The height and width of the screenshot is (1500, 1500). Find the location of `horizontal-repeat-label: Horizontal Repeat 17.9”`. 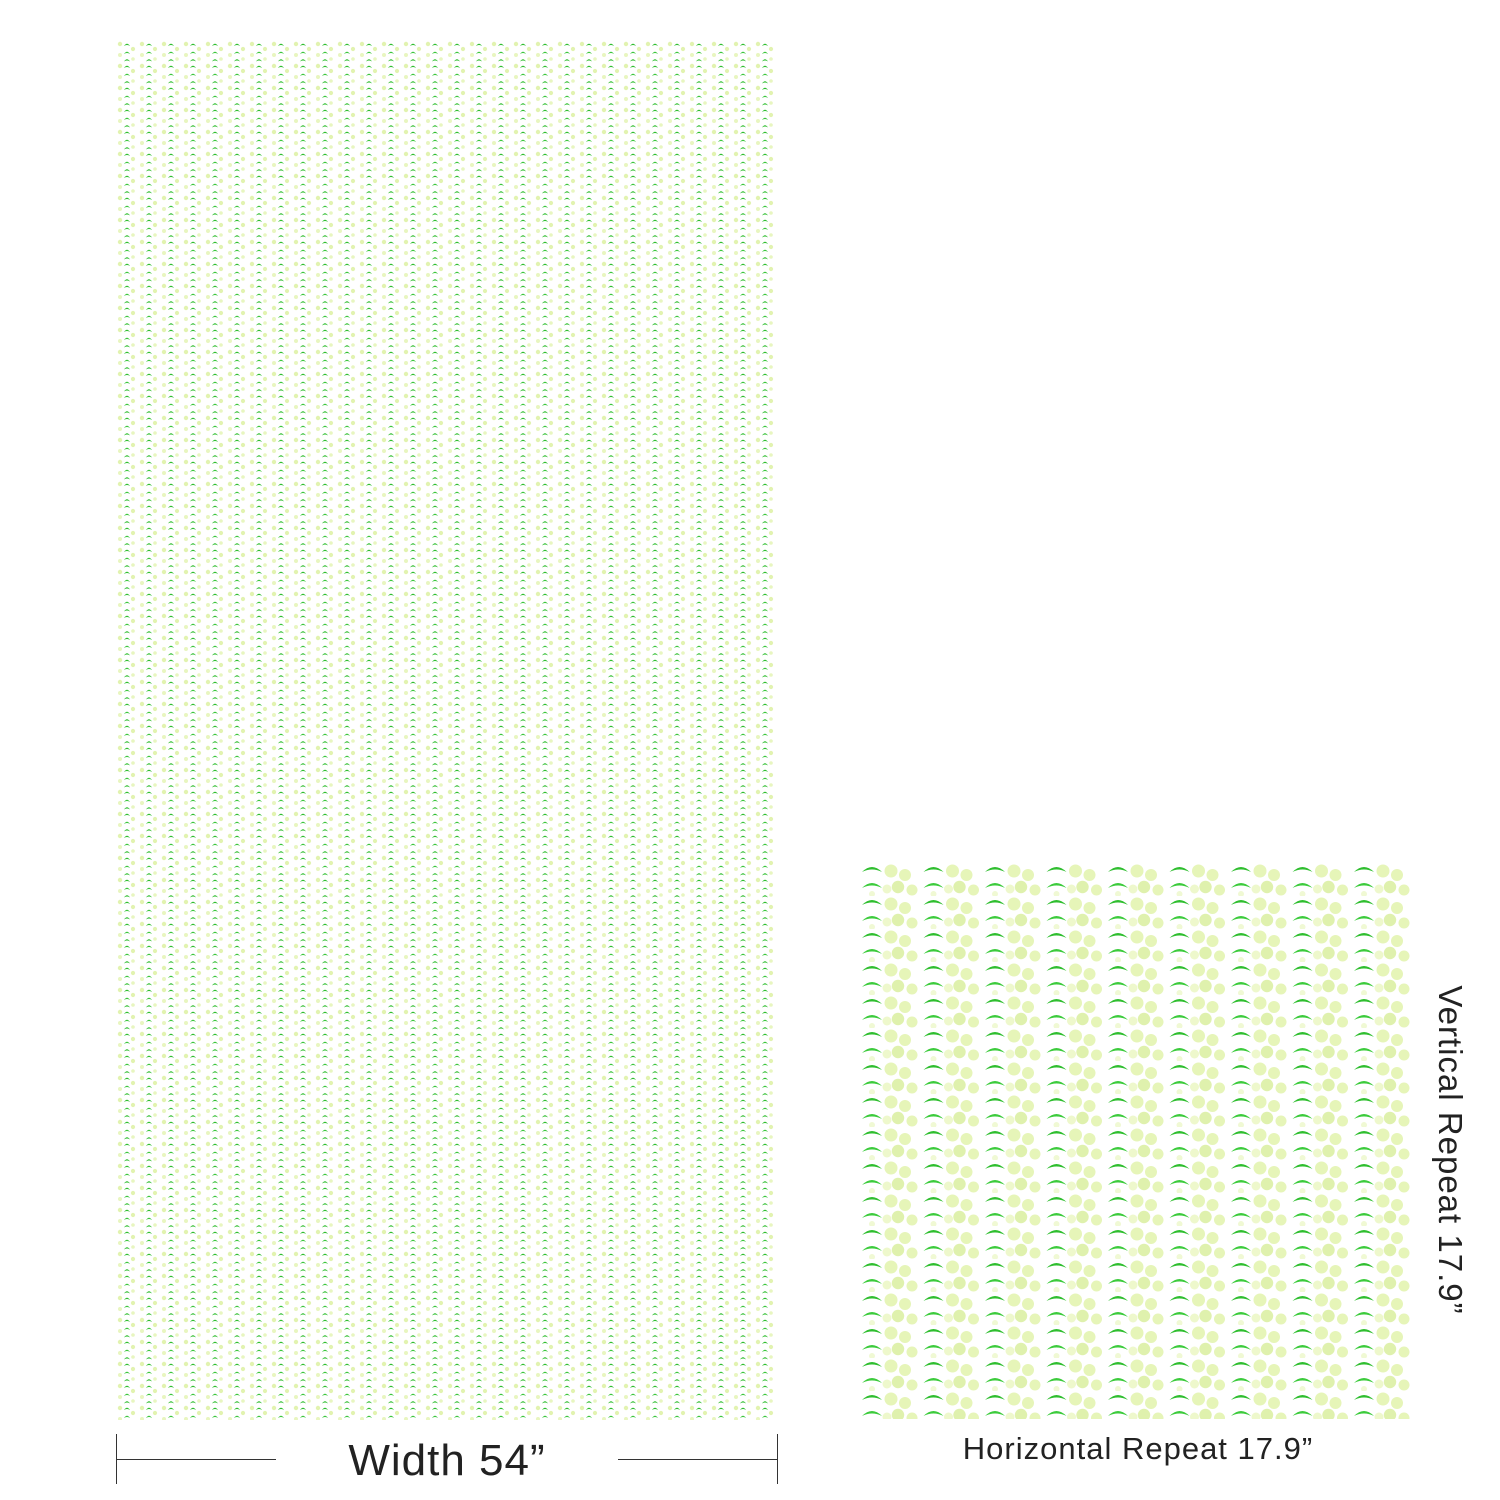

horizontal-repeat-label: Horizontal Repeat 17.9” is located at coordinates (1138, 1448).